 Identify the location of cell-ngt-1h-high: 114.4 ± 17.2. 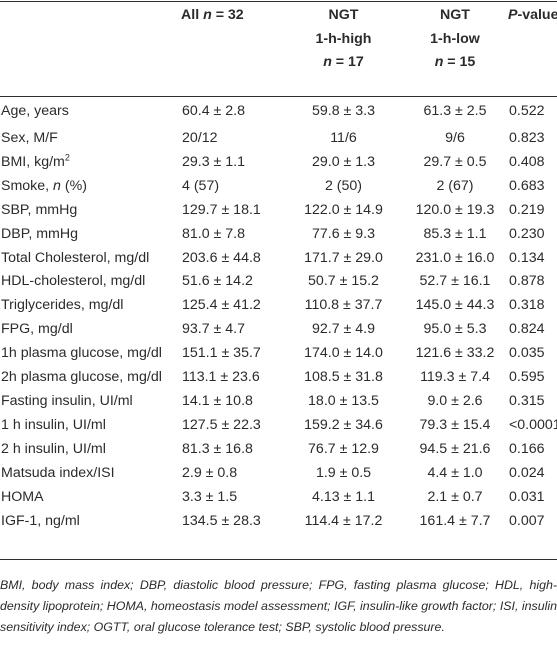
(343, 520).